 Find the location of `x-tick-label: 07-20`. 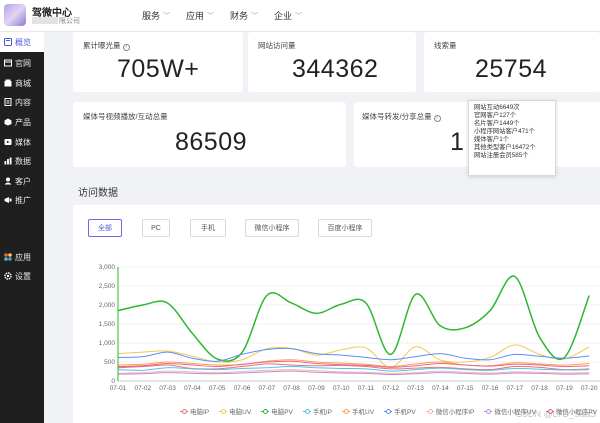

x-tick-label: 07-20 is located at coordinates (589, 388).